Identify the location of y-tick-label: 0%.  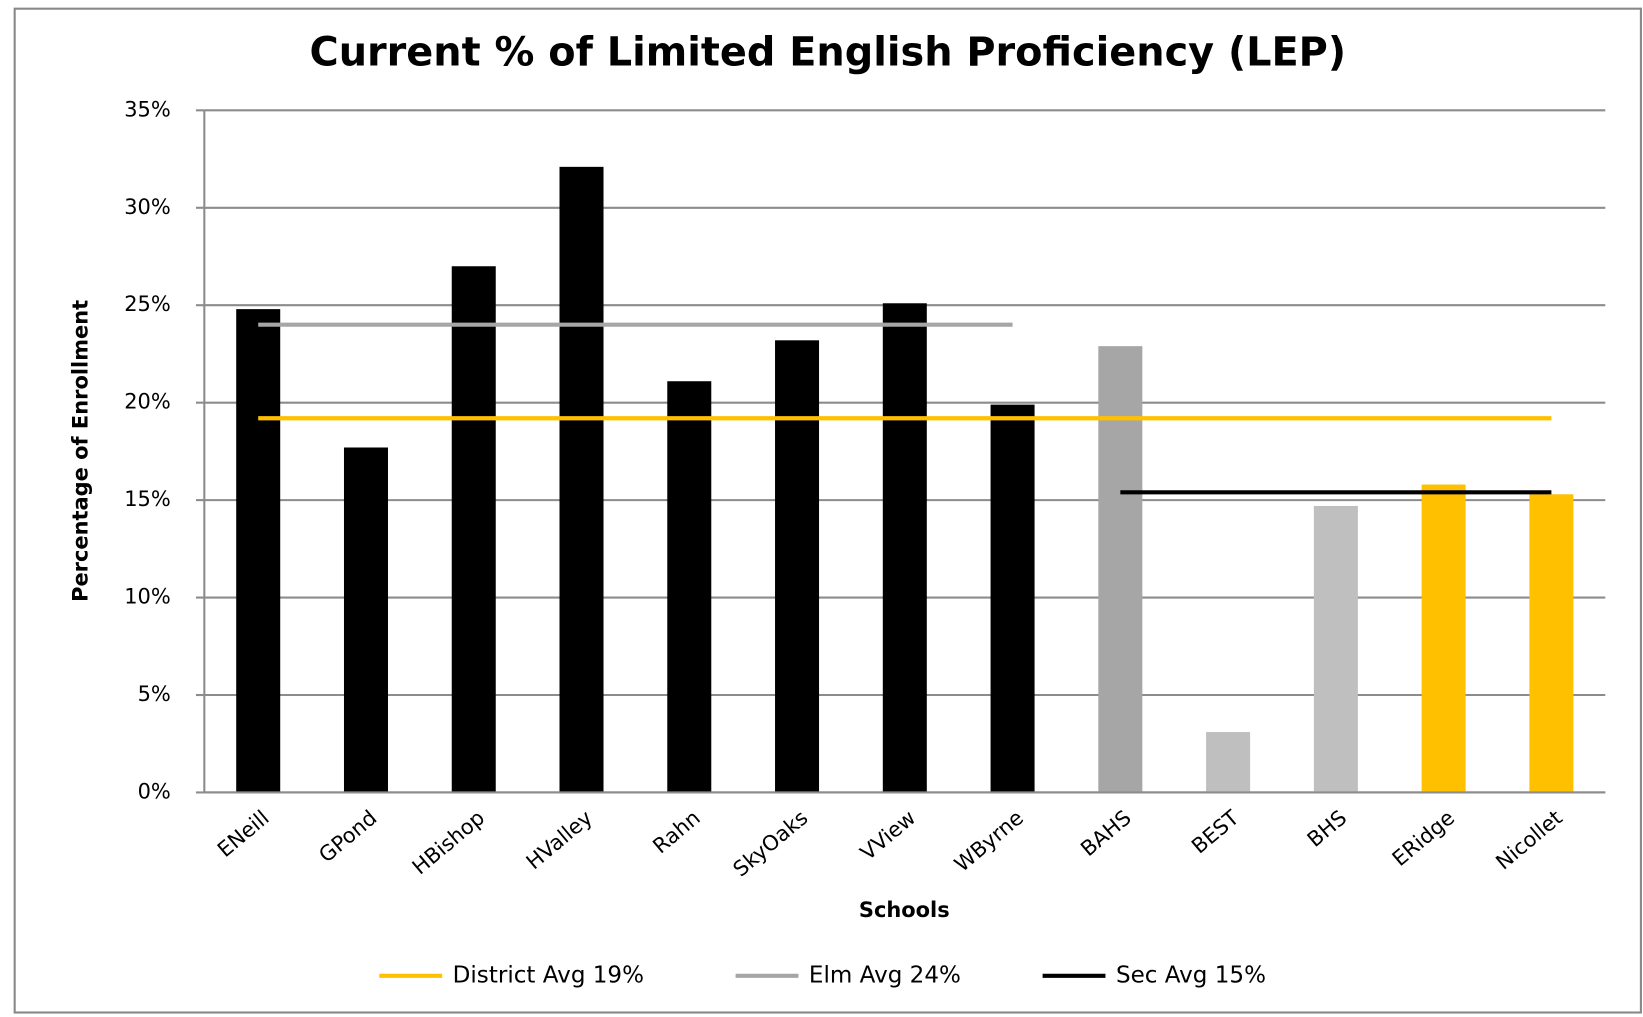
(154, 791).